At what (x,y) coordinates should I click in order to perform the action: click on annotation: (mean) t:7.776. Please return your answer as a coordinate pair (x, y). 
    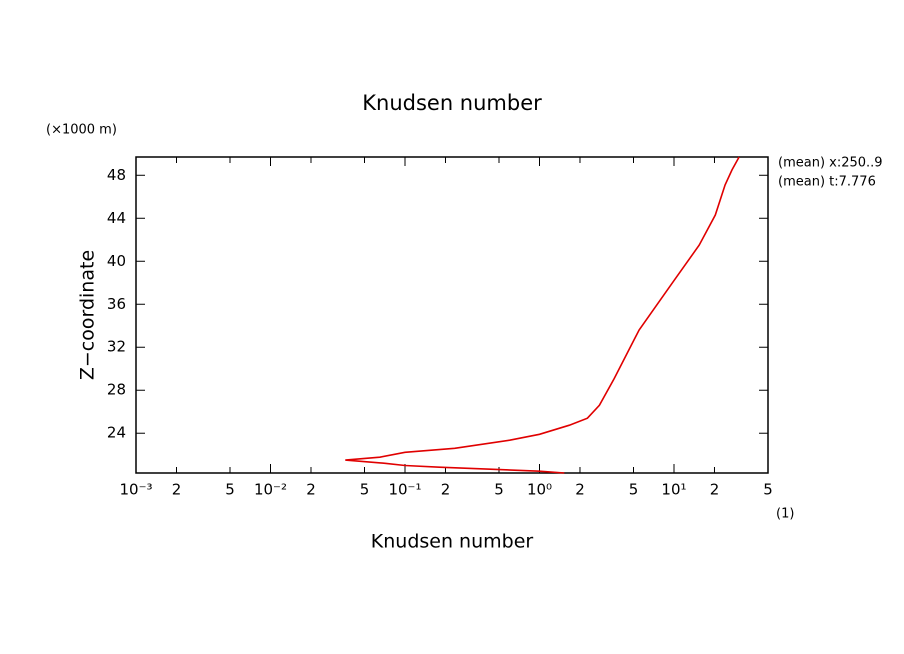
    Looking at the image, I should click on (827, 182).